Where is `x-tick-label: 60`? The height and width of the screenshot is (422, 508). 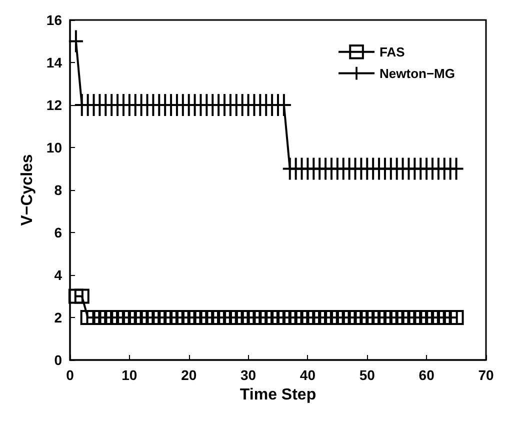 x-tick-label: 60 is located at coordinates (426, 375).